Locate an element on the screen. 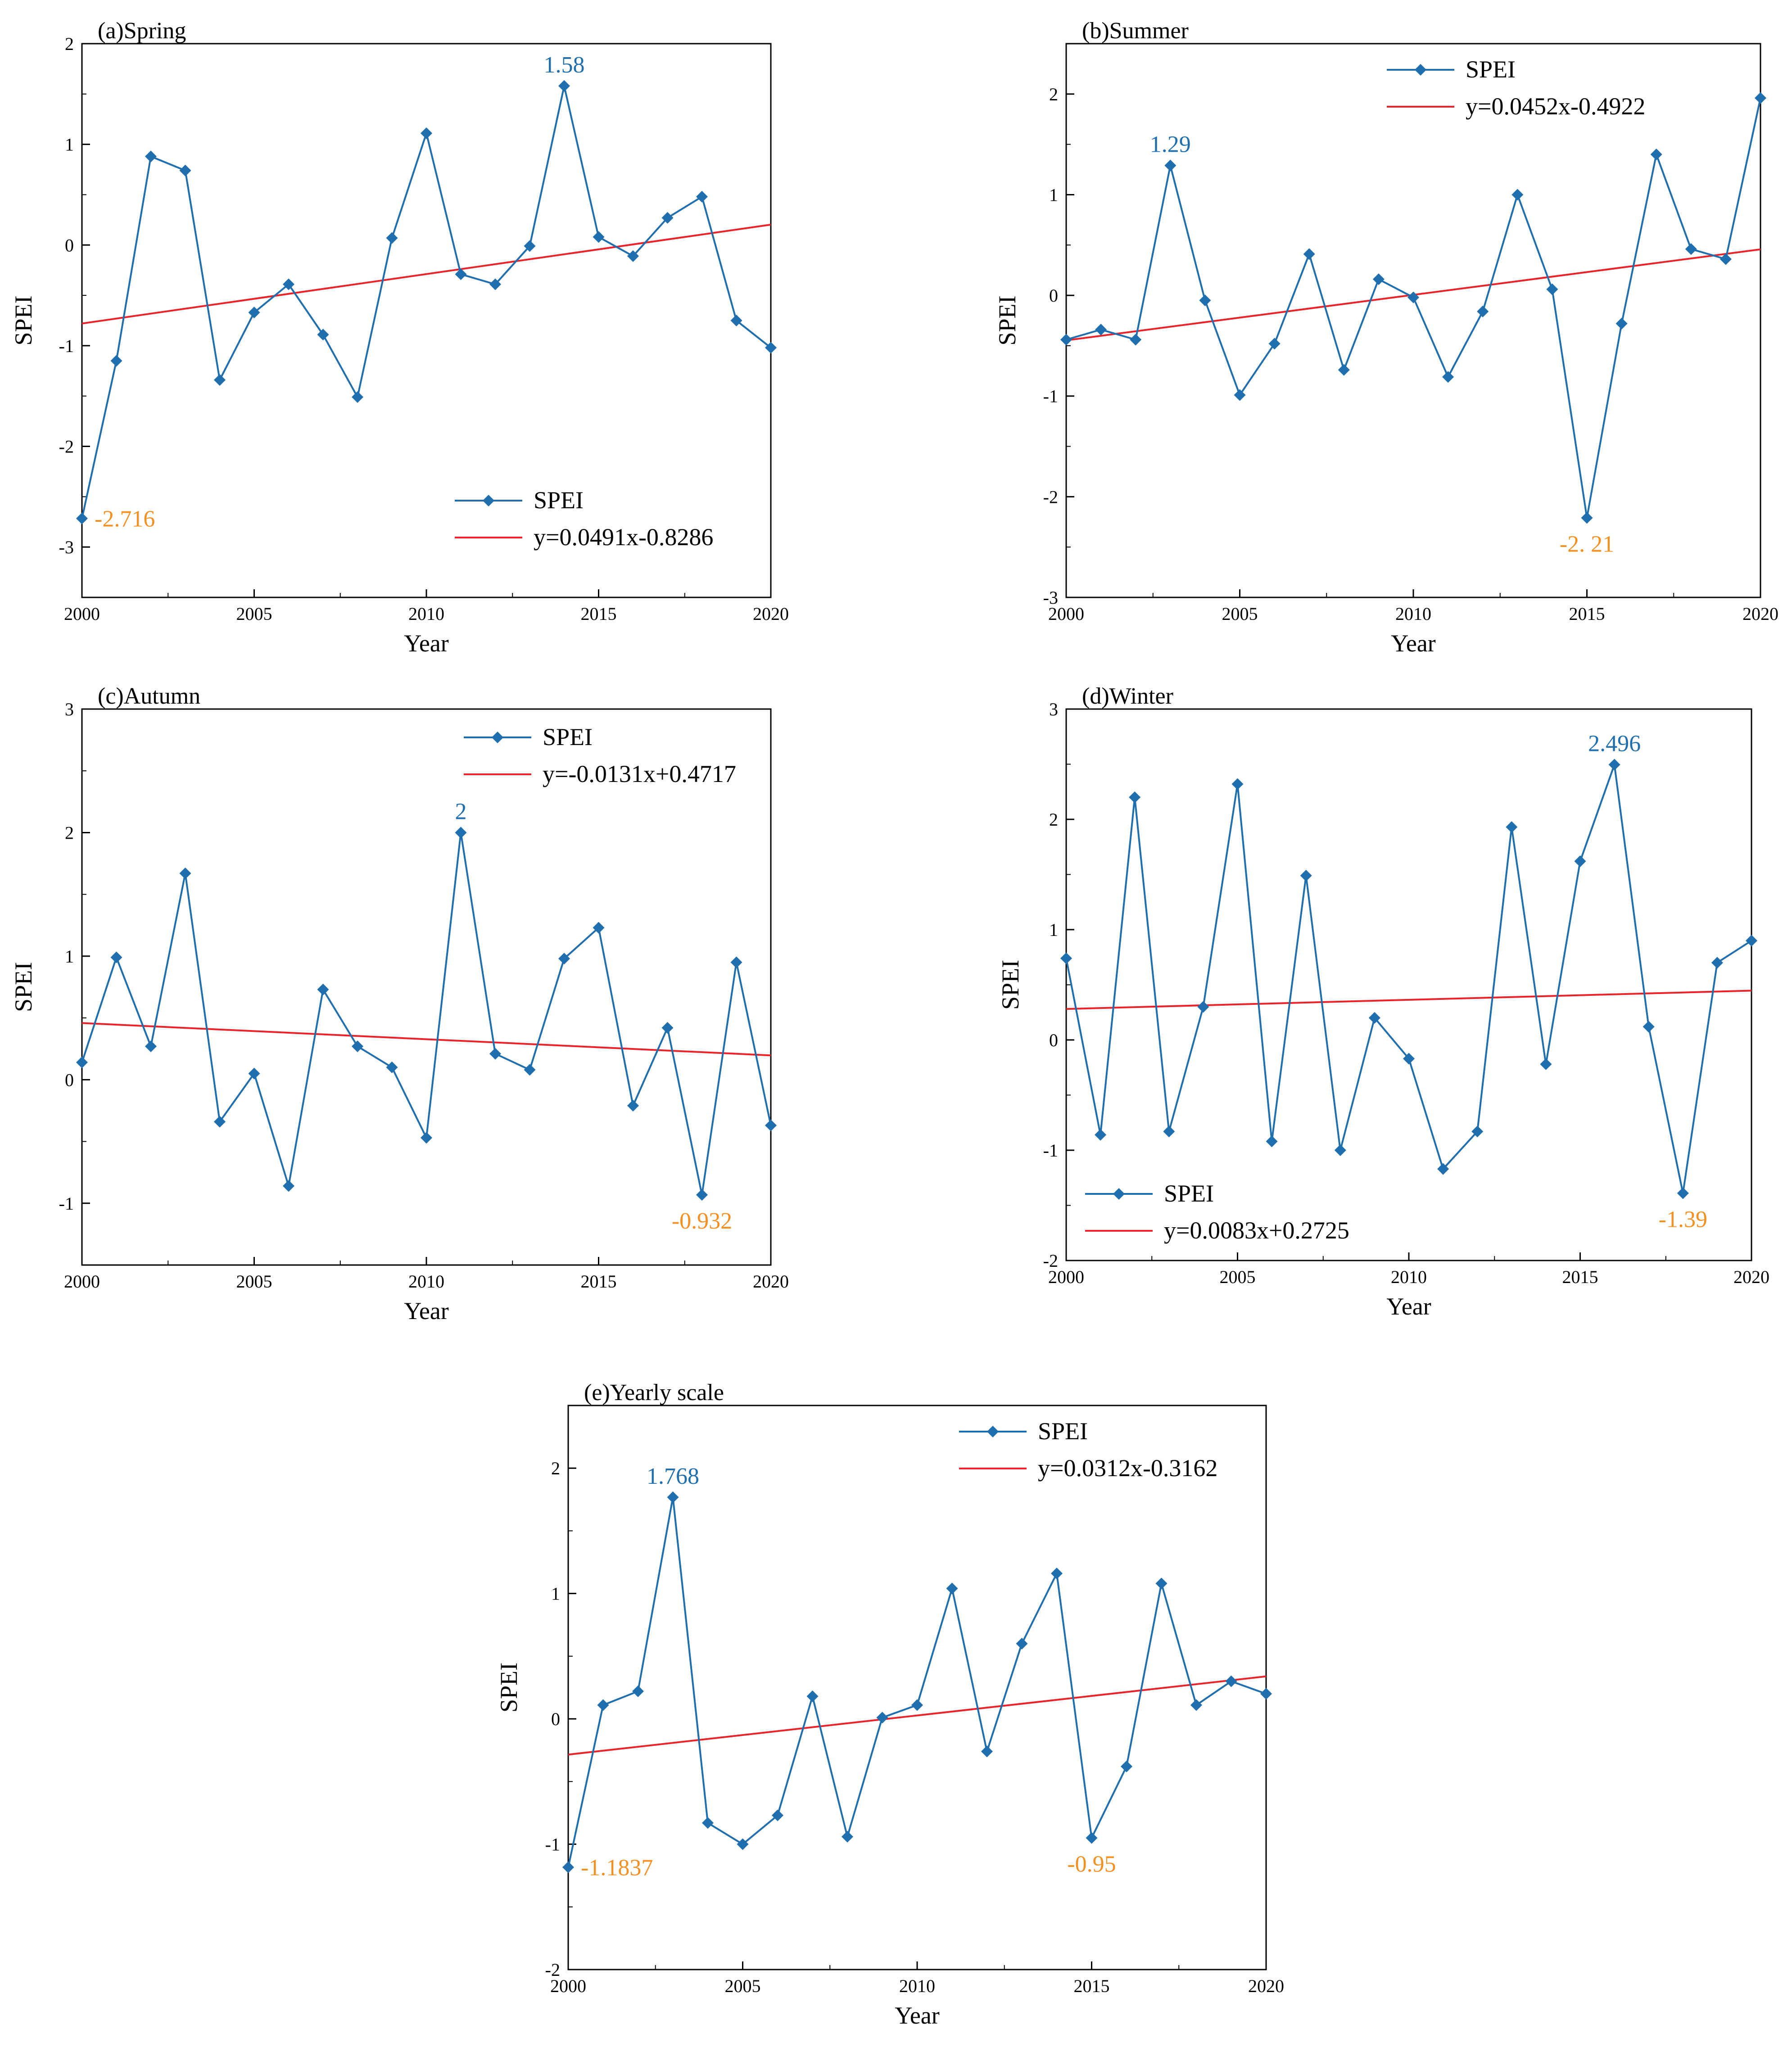 The width and height of the screenshot is (1792, 2065). legend: SPEI y=0.0491x-0.8286 is located at coordinates (584, 519).